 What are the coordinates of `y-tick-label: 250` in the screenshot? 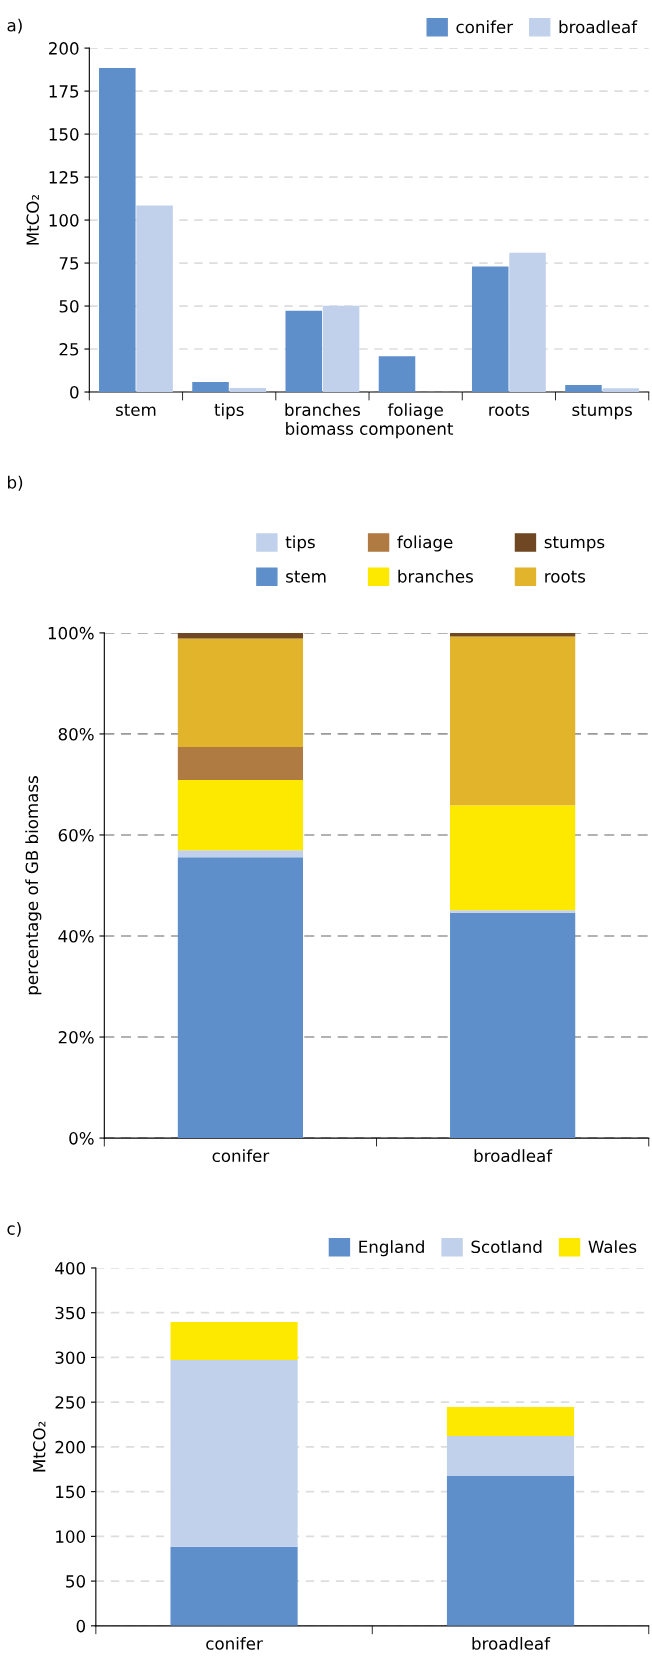 It's located at (70, 1402).